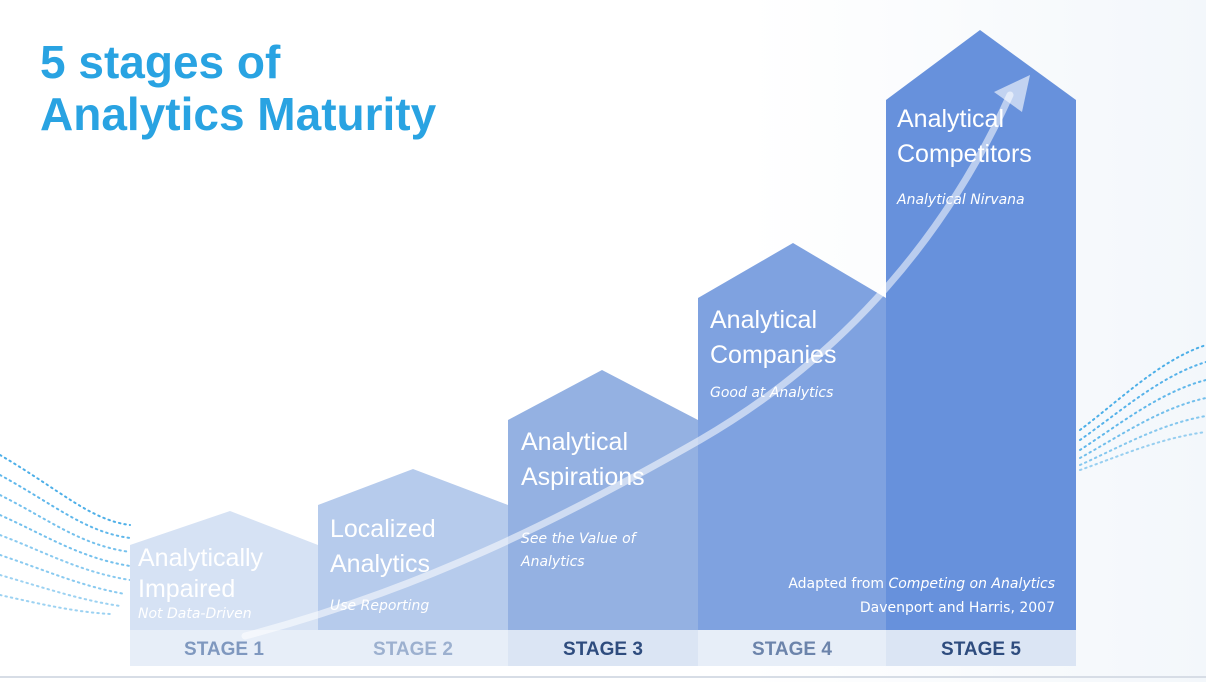  I want to click on slide-title: 5 stages of Analytics Maturity, so click(238, 88).